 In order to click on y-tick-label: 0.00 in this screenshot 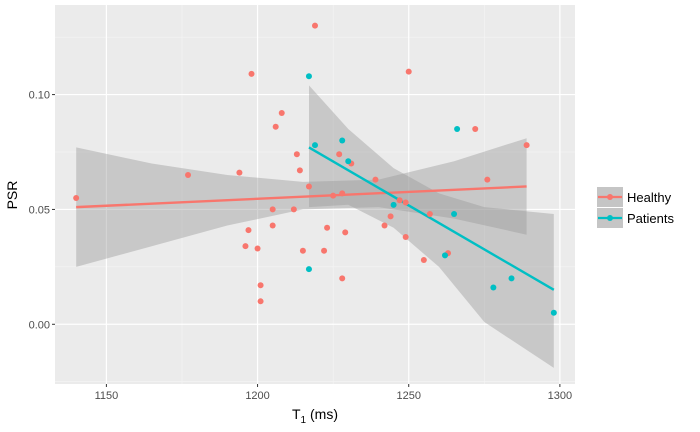, I will do `click(39, 325)`.